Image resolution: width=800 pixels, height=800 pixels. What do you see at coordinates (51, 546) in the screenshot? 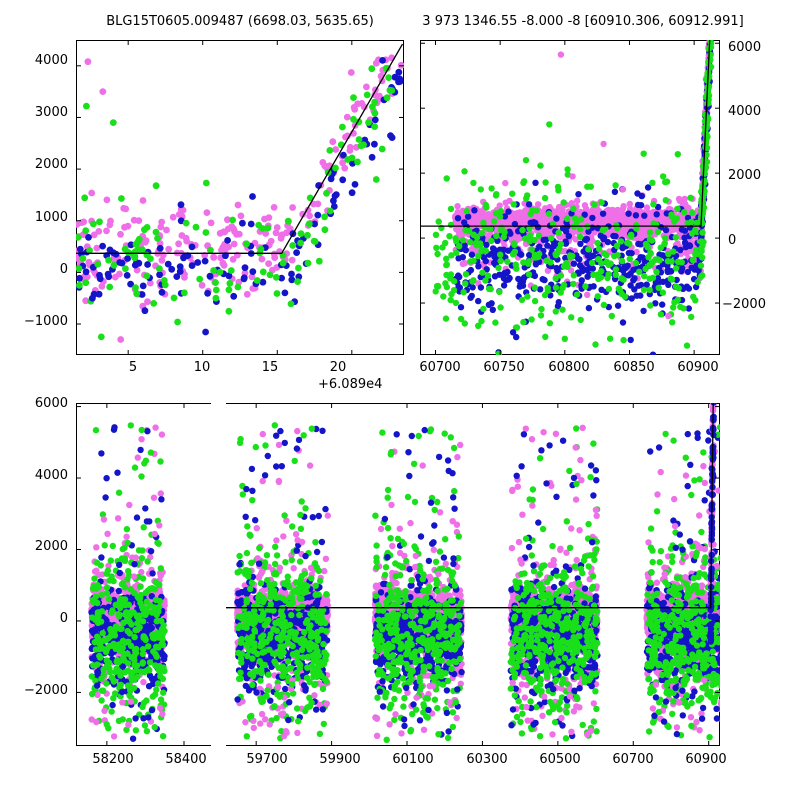
I see `ax3-ytick-2000: 2000` at bounding box center [51, 546].